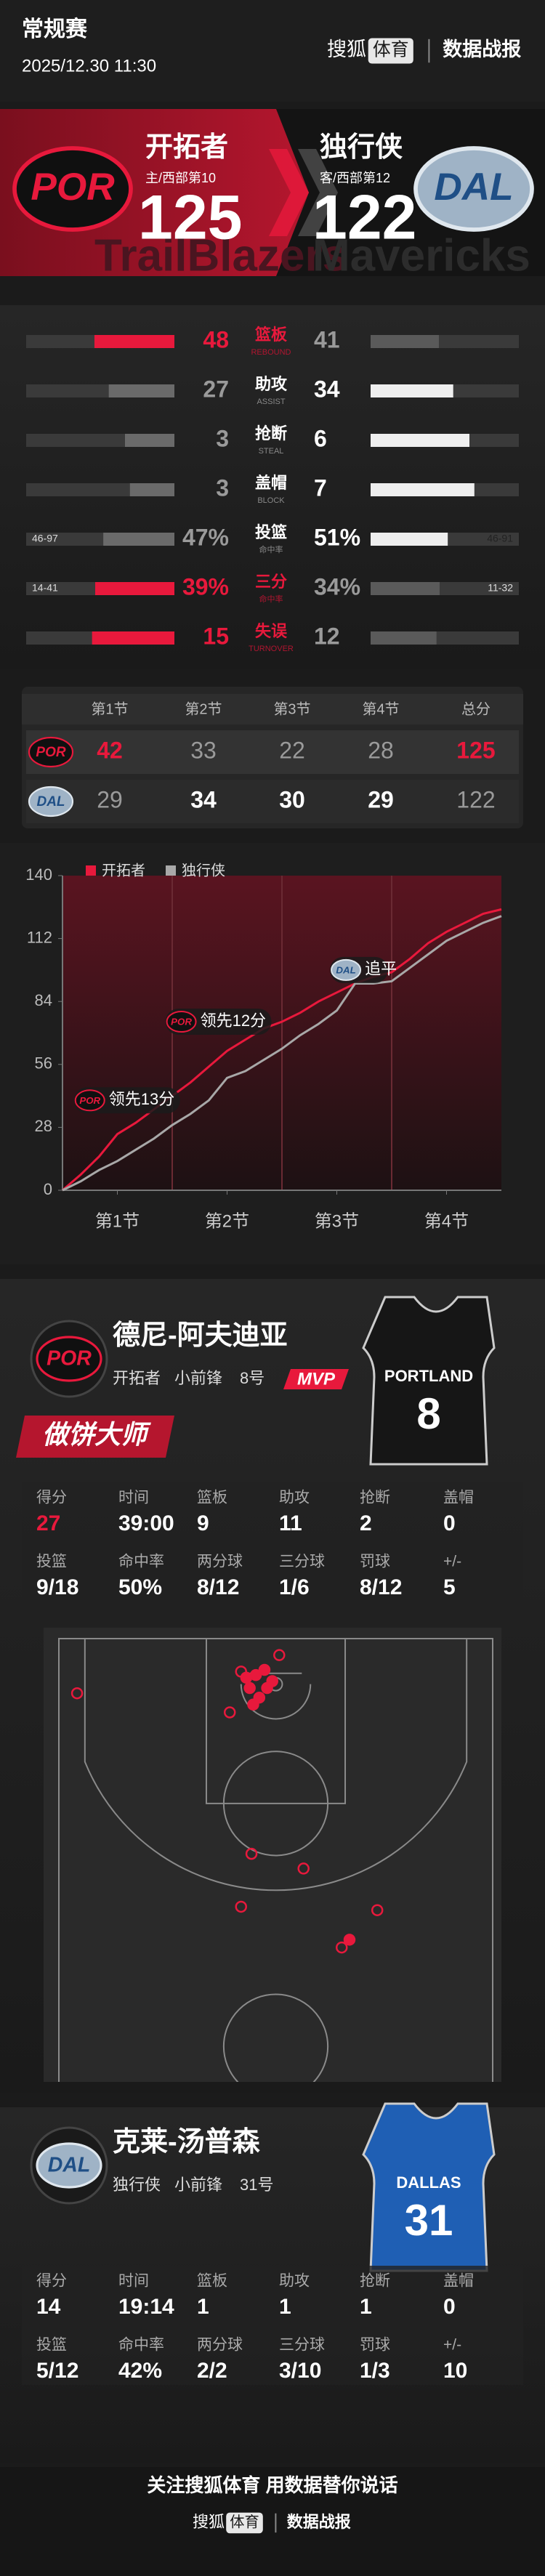 Image resolution: width=545 pixels, height=2576 pixels. What do you see at coordinates (205, 537) in the screenshot?
I see `home-value: 47%` at bounding box center [205, 537].